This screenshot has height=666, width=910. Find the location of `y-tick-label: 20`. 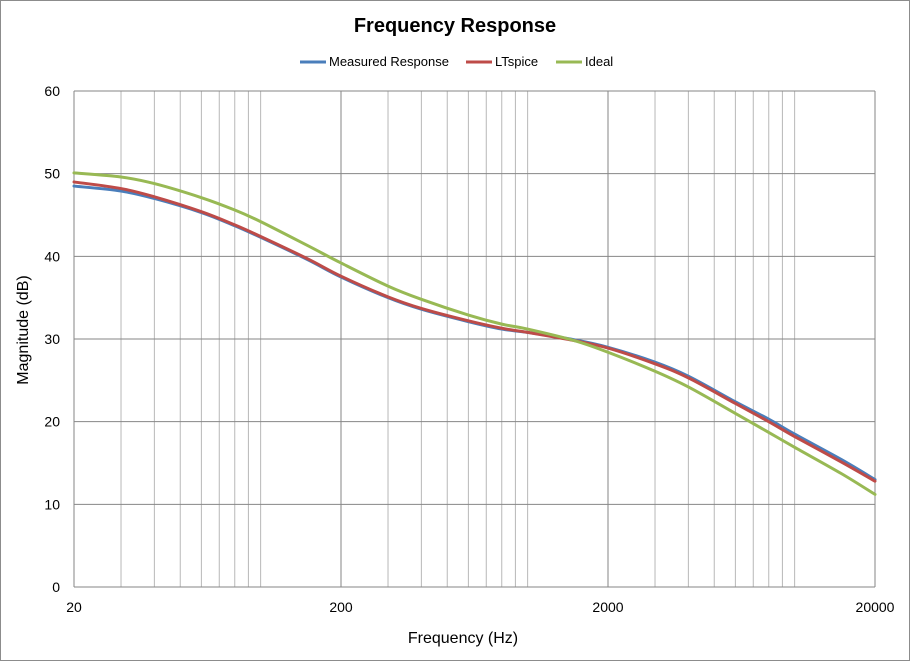

y-tick-label: 20 is located at coordinates (52, 422).